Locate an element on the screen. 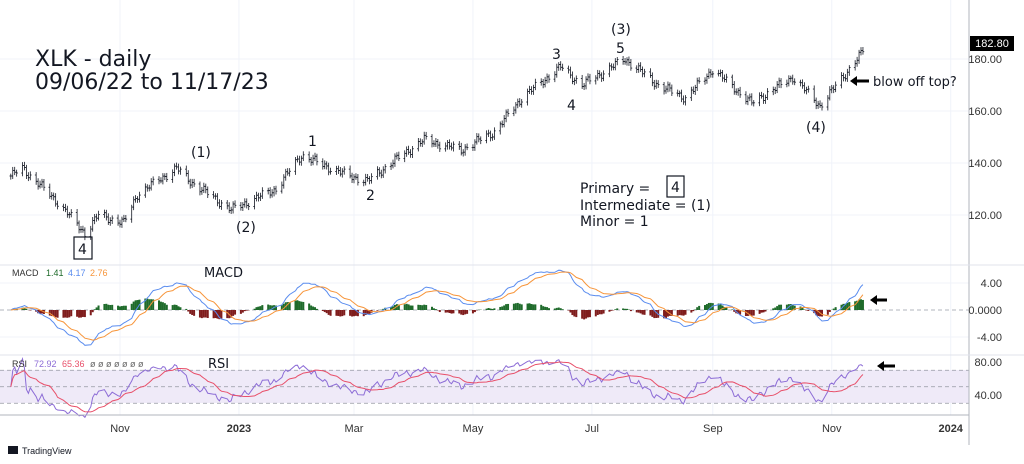  tradingview-logo: TradingView is located at coordinates (40, 451).